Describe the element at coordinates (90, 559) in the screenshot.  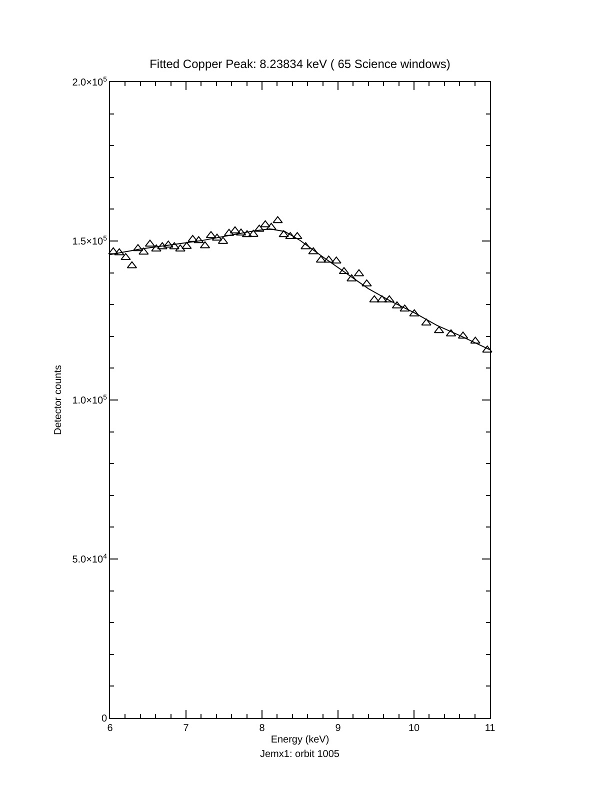
I see `y-tick-label: 5.0×10$^{4}$` at that location.